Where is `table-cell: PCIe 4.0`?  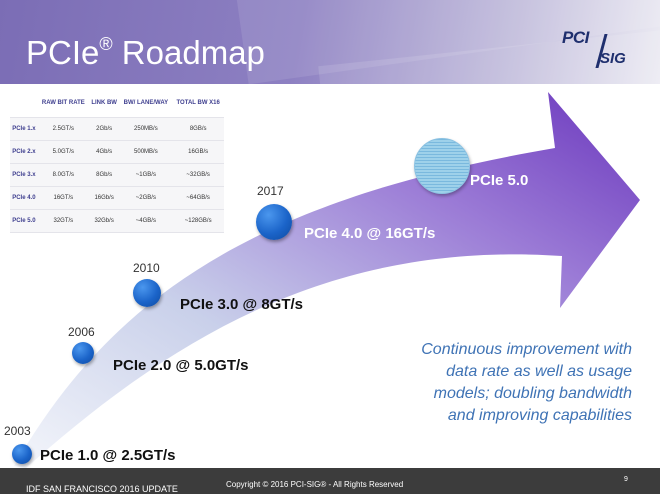
table-cell: PCIe 4.0 is located at coordinates (24, 198).